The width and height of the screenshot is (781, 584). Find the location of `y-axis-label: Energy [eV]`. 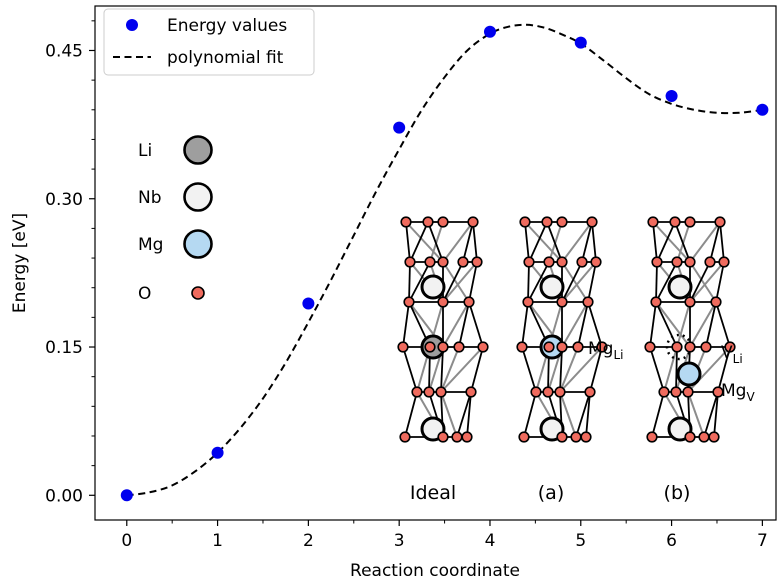

y-axis-label: Energy [eV] is located at coordinates (20, 263).